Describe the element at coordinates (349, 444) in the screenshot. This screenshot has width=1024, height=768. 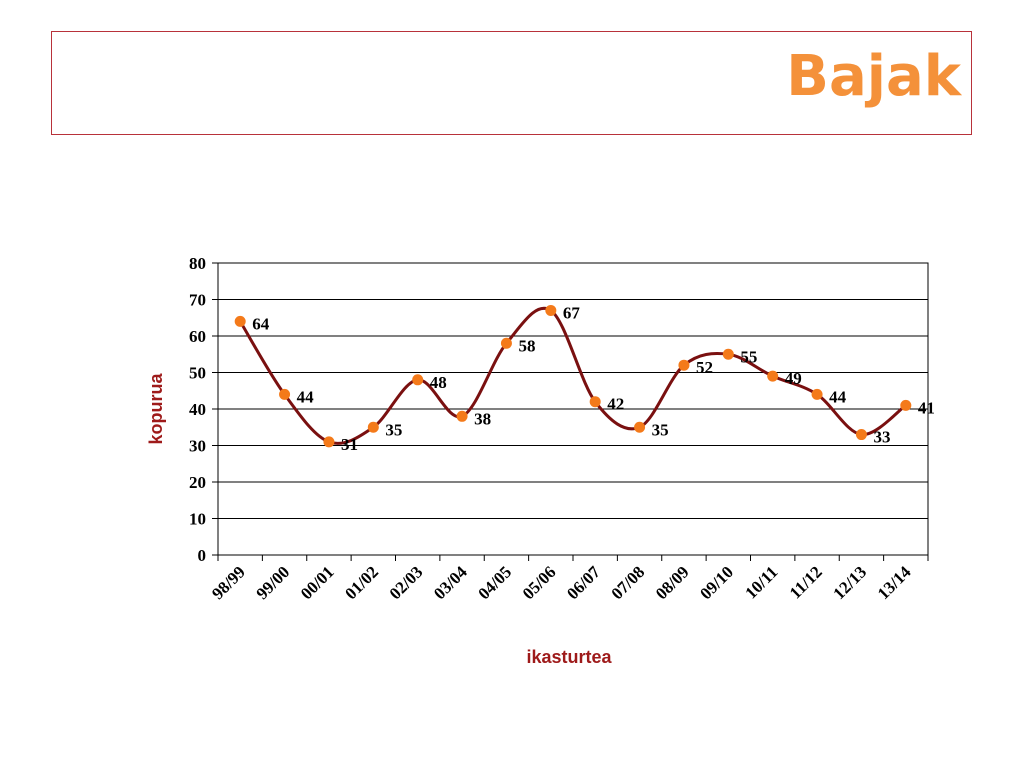
I see `data-label: 31` at that location.